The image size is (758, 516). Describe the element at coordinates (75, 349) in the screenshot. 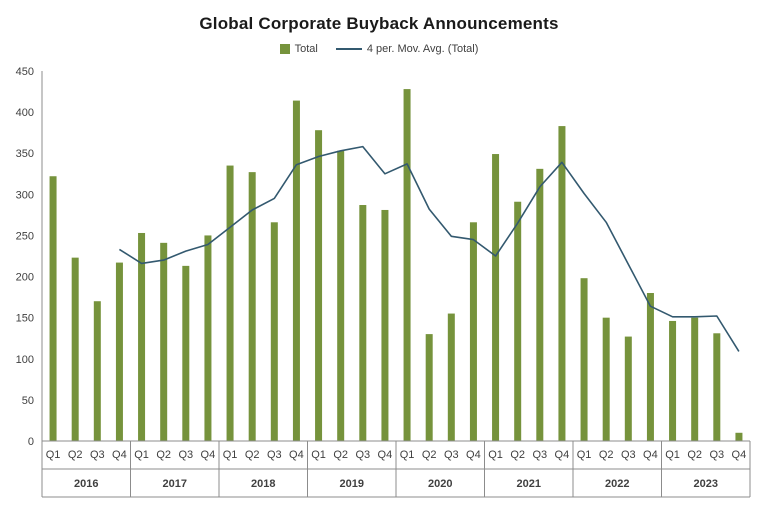

I see `bar-2016-Q2` at that location.